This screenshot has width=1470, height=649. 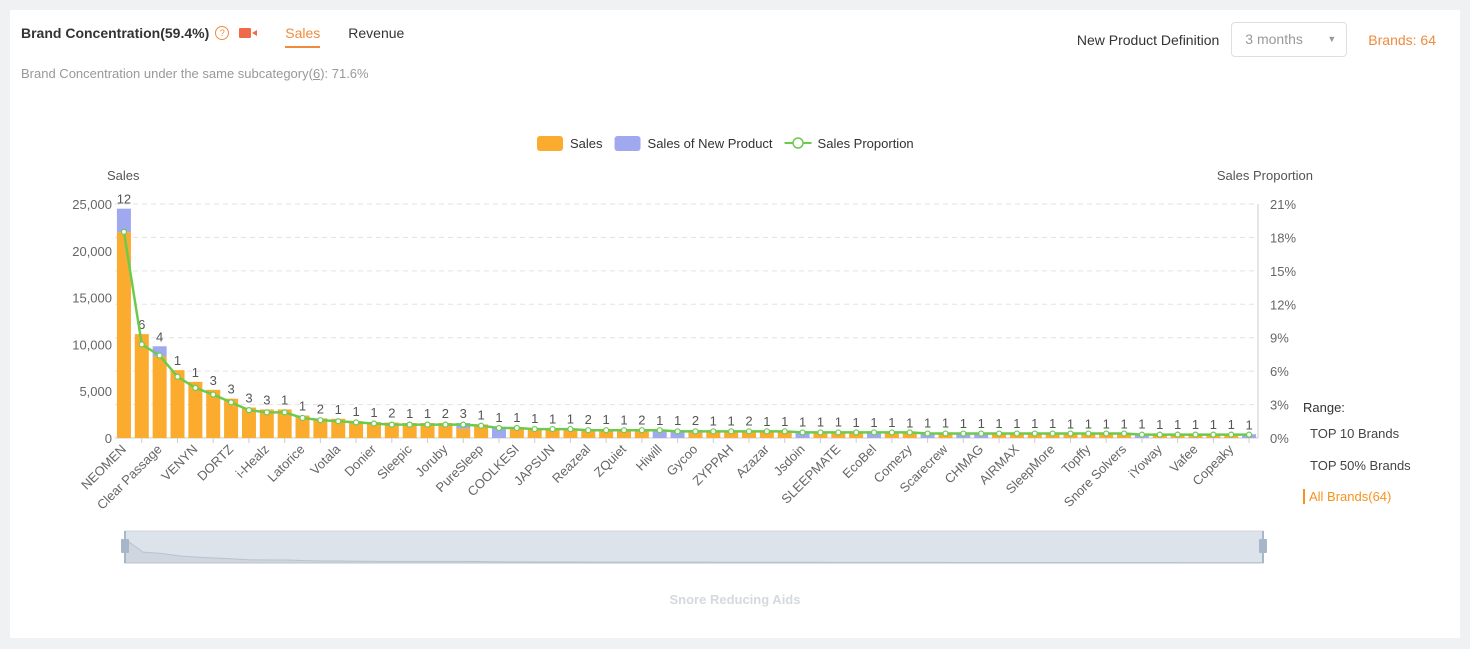 What do you see at coordinates (1263, 546) in the screenshot?
I see `datazoom-handle-right` at bounding box center [1263, 546].